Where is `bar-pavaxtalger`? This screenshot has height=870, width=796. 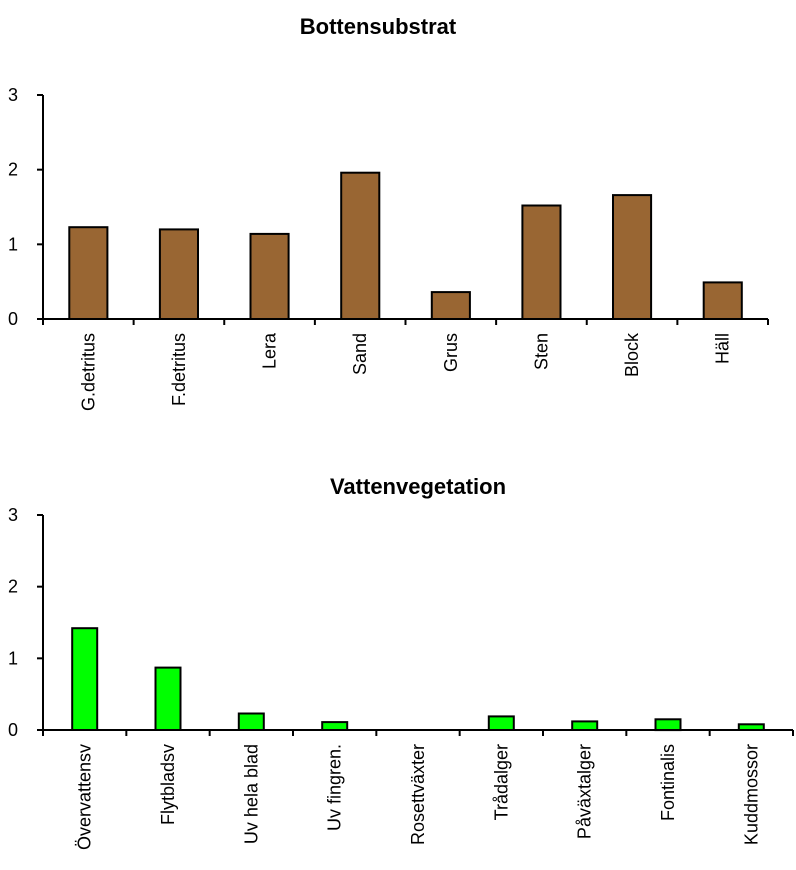 bar-pavaxtalger is located at coordinates (585, 726).